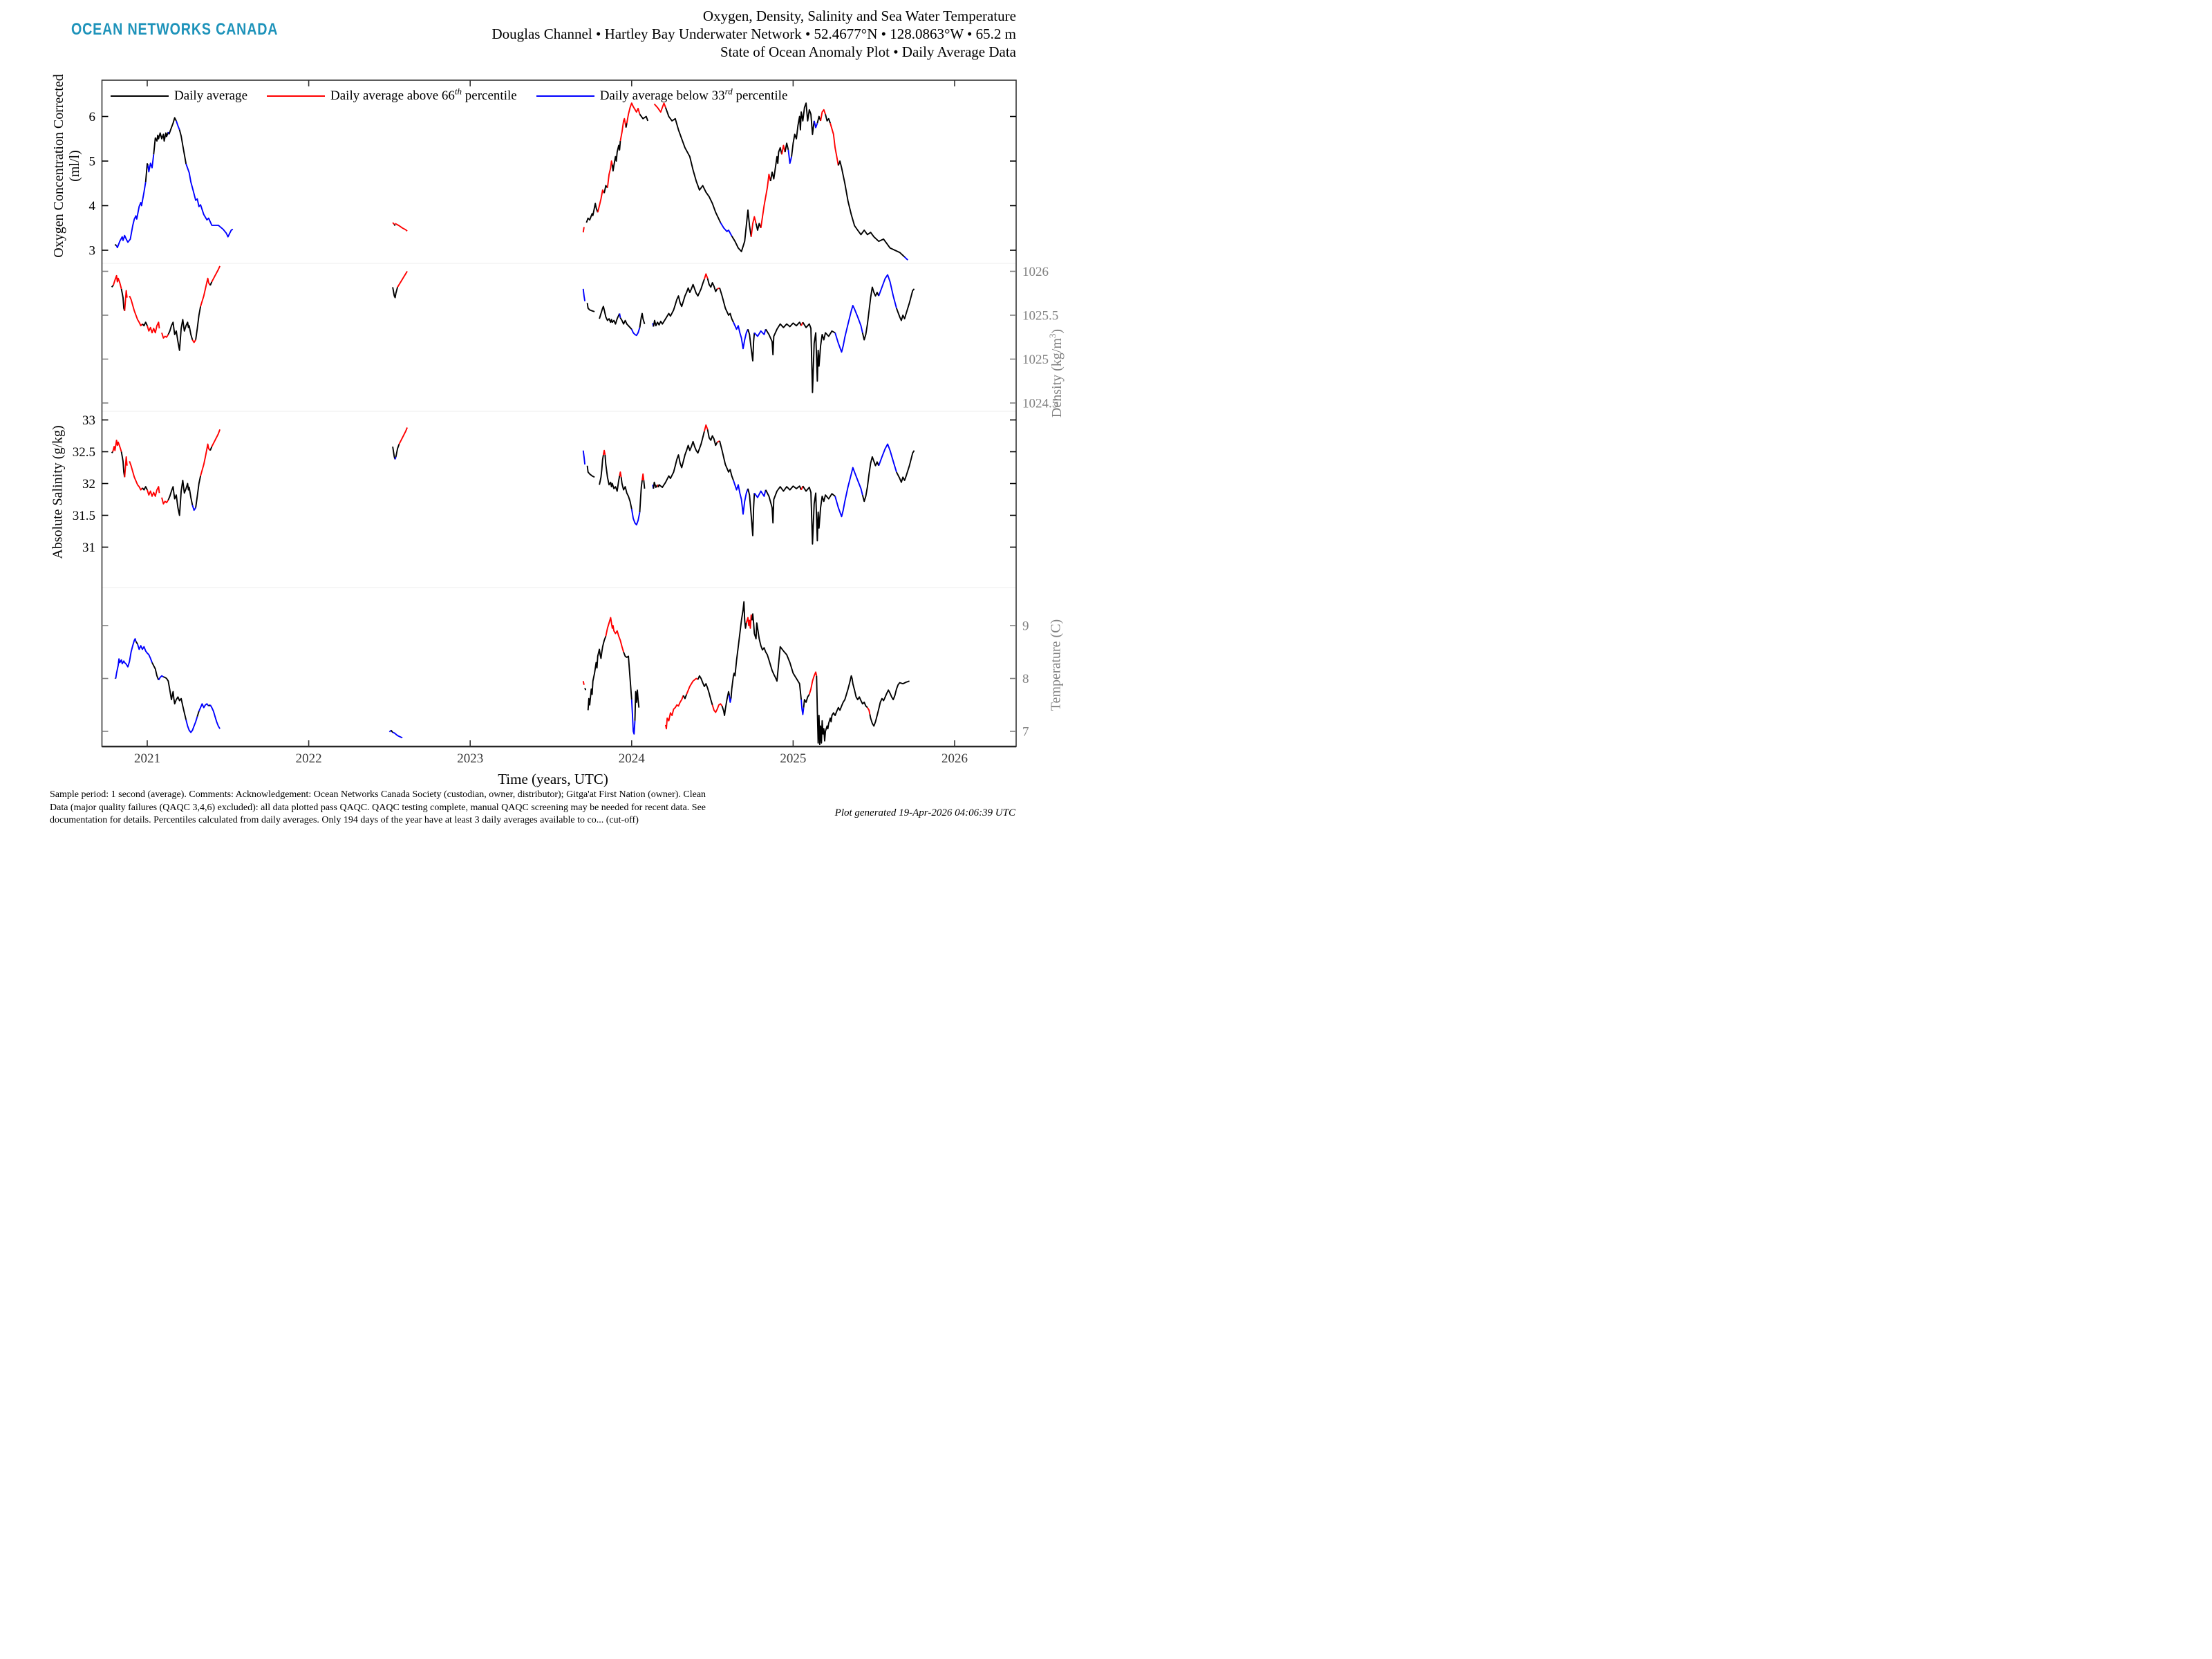 The height and width of the screenshot is (1659, 2212). I want to click on x-tick-label: 2022, so click(309, 758).